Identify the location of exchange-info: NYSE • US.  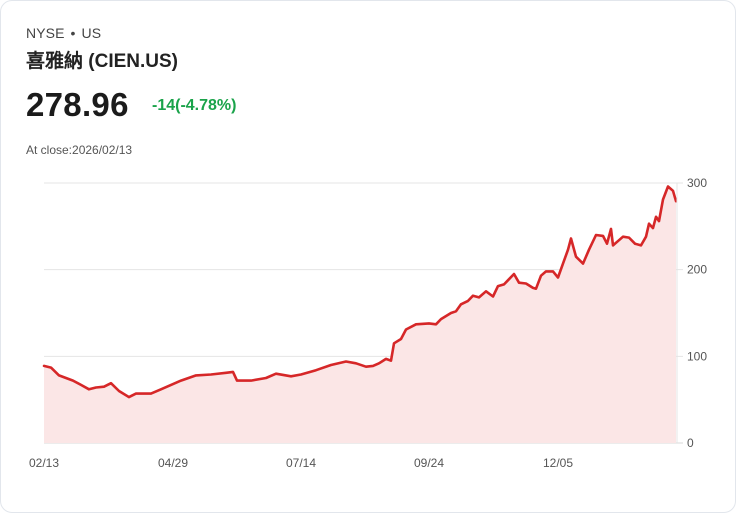
(63, 33).